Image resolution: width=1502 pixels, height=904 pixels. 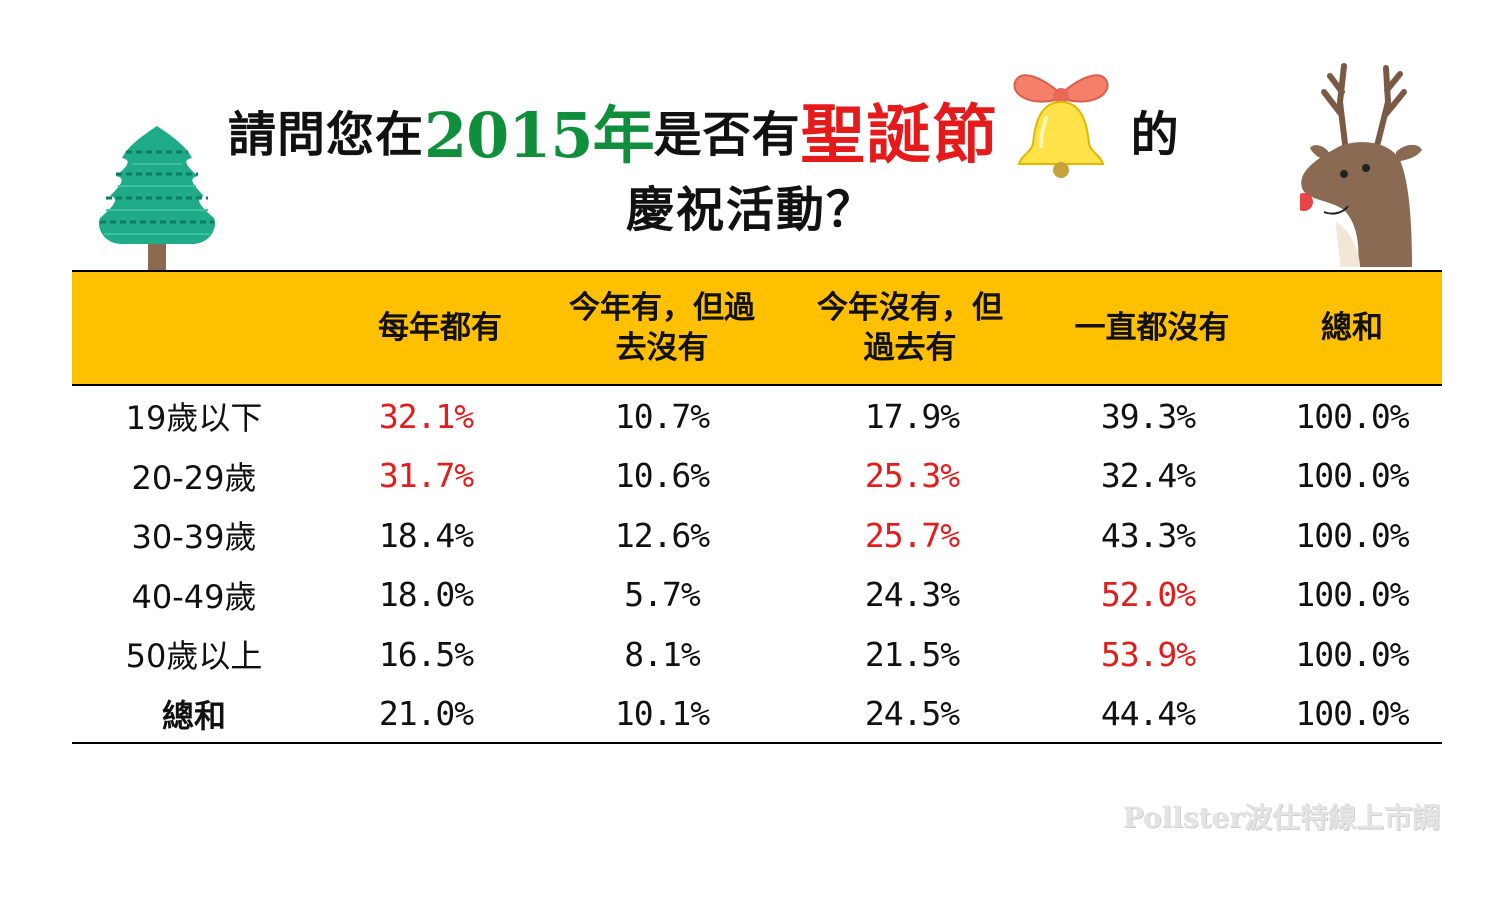 What do you see at coordinates (1061, 126) in the screenshot?
I see `bell-icon` at bounding box center [1061, 126].